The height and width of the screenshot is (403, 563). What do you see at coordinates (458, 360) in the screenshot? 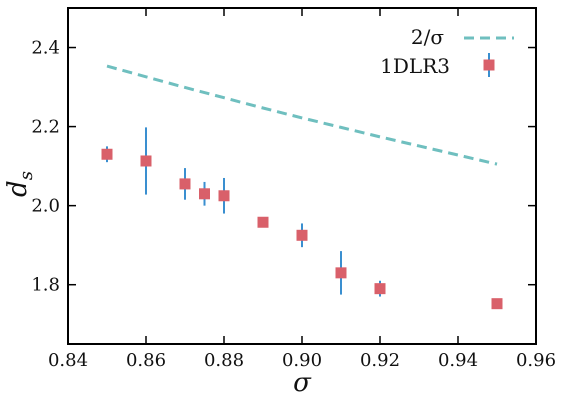
I see `x-tick-label: 0.94` at bounding box center [458, 360].